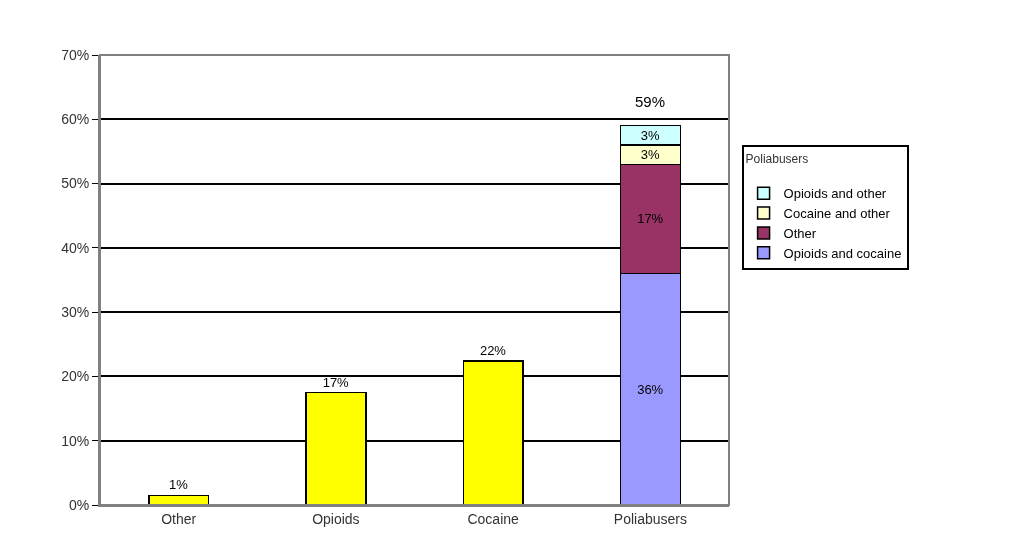 The width and height of the screenshot is (1019, 550). Describe the element at coordinates (75, 247) in the screenshot. I see `y-tick-label: 40%` at that location.